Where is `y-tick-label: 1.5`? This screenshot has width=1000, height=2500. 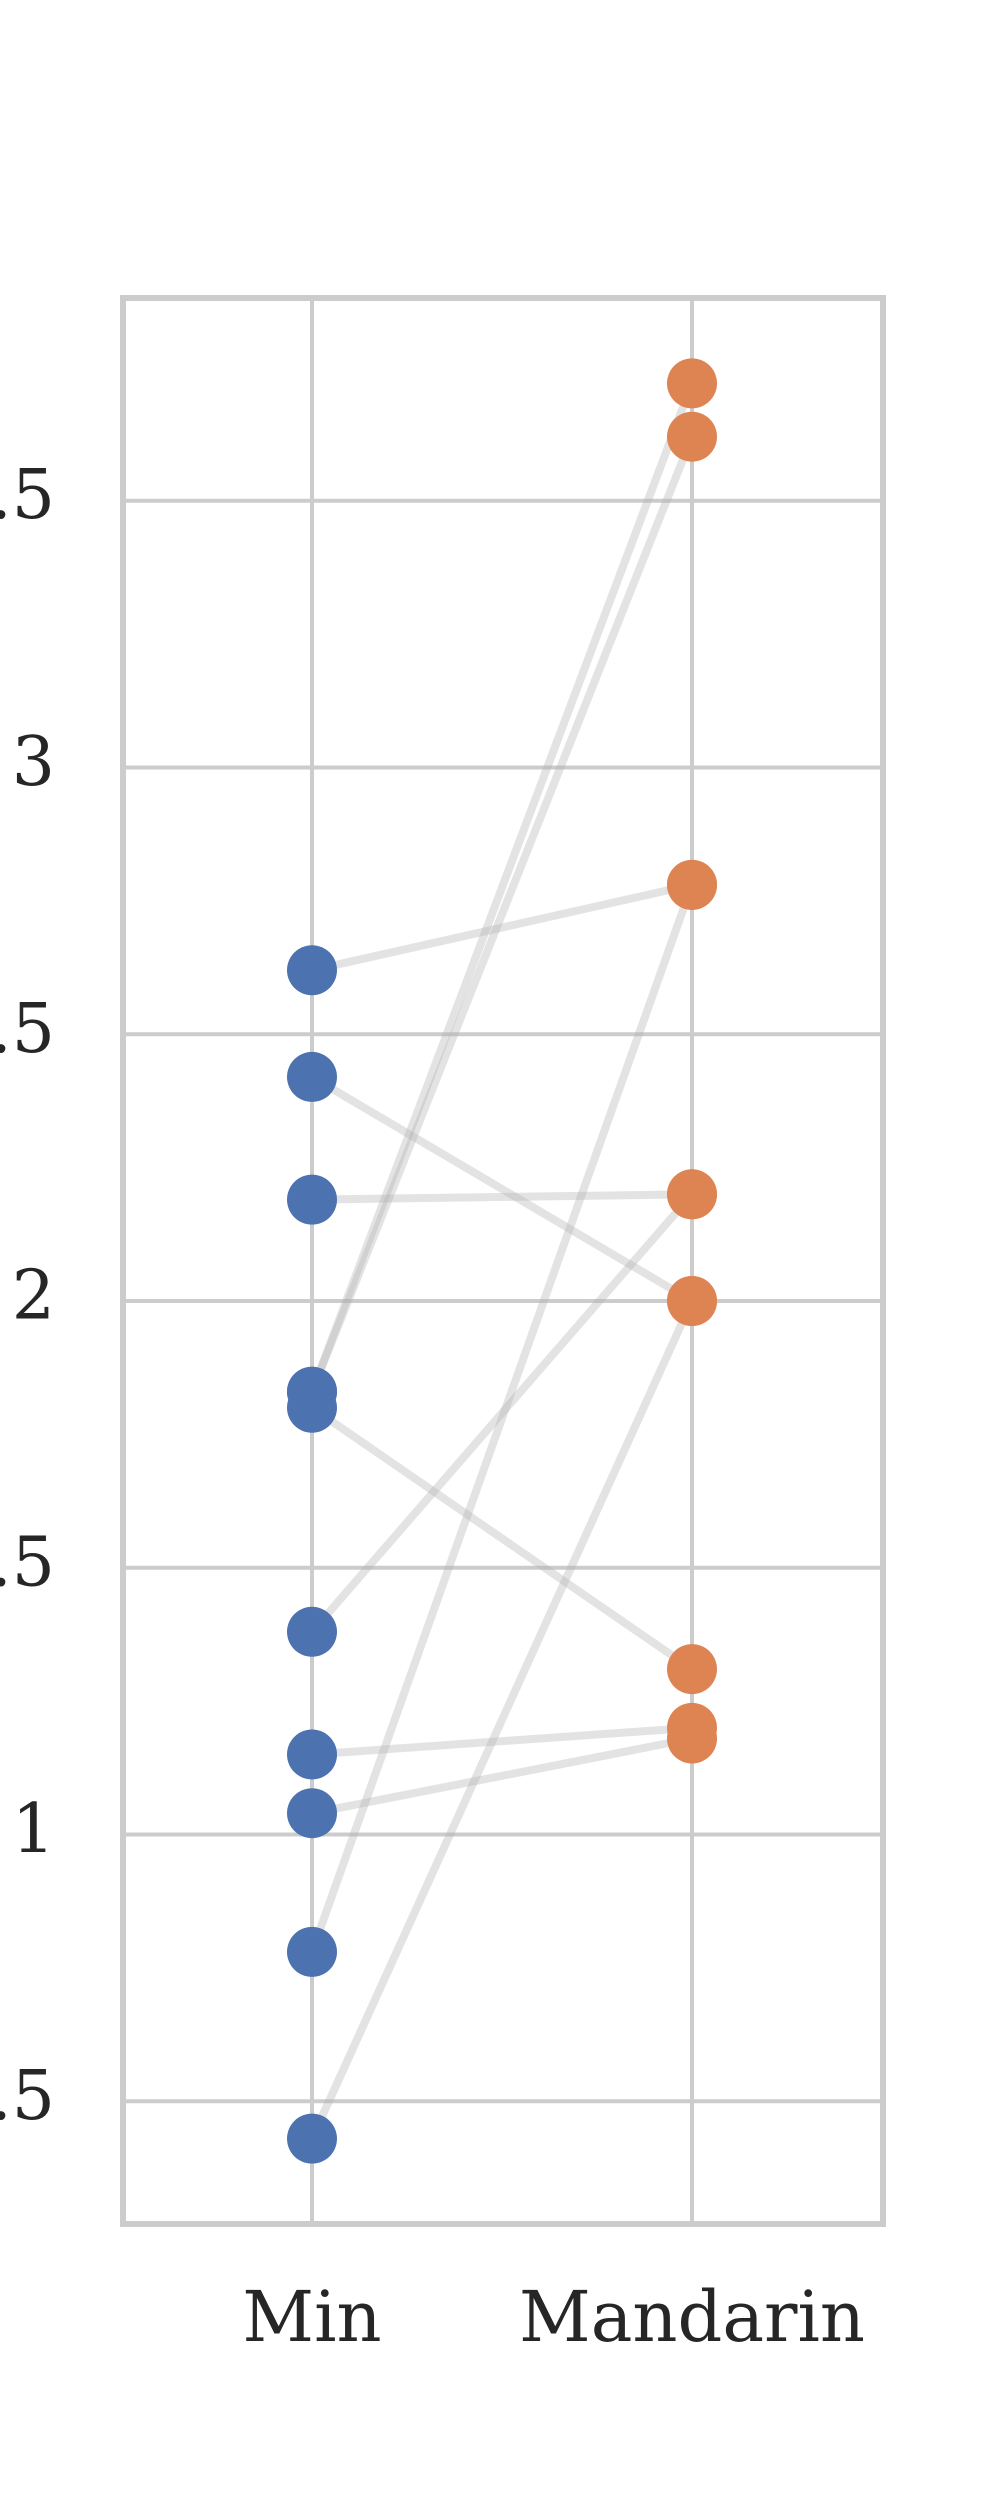 y-tick-label: 1.5 is located at coordinates (27, 1562).